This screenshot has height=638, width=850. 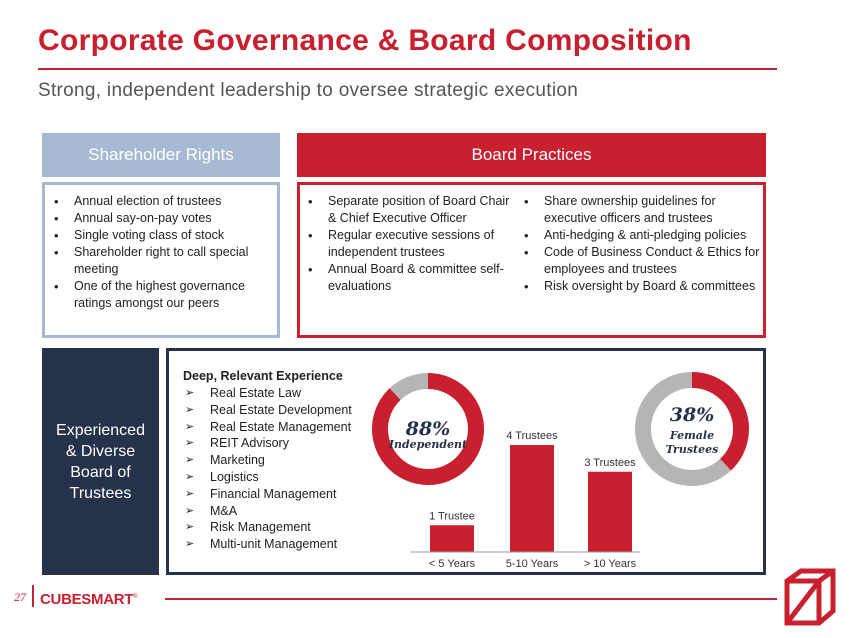 I want to click on list-item: Risk Management, so click(x=267, y=527).